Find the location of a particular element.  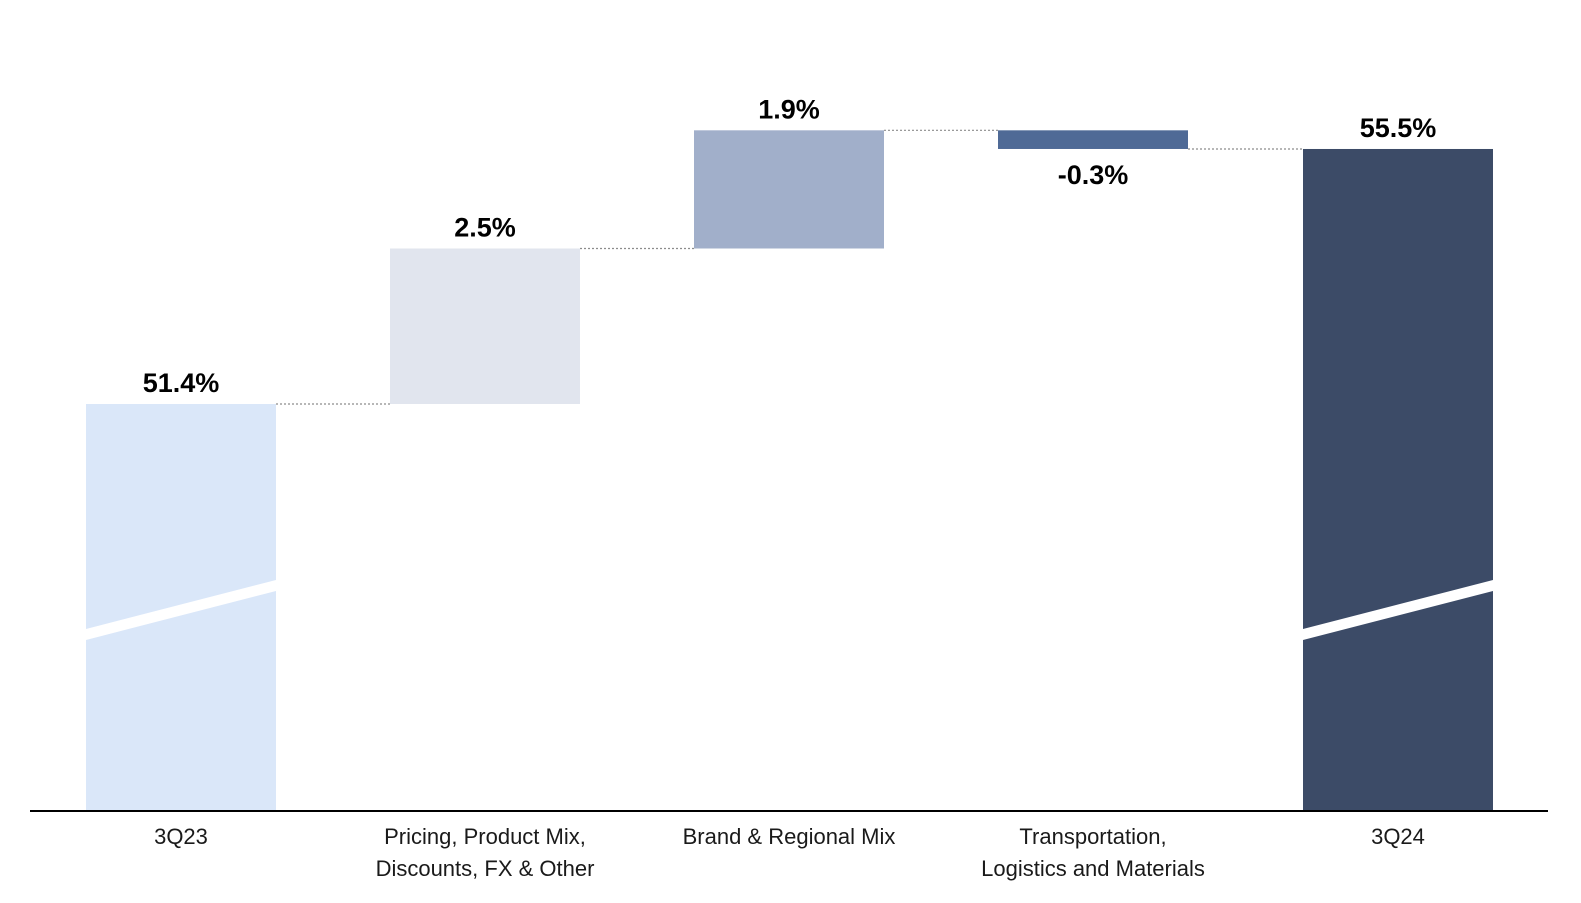

category-label-3-line-1: Logistics and Materials is located at coordinates (1093, 868).